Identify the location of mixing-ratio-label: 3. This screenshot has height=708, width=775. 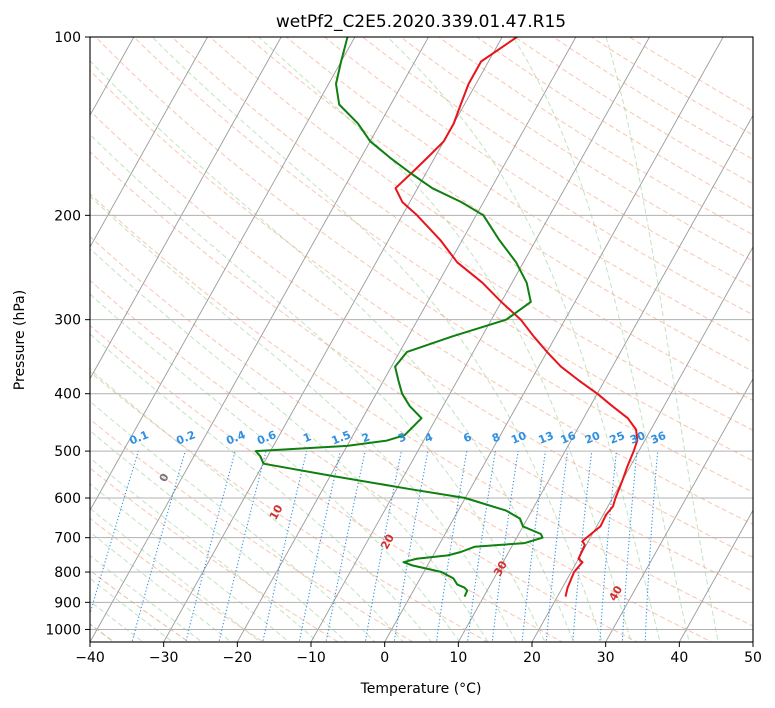
(402, 437).